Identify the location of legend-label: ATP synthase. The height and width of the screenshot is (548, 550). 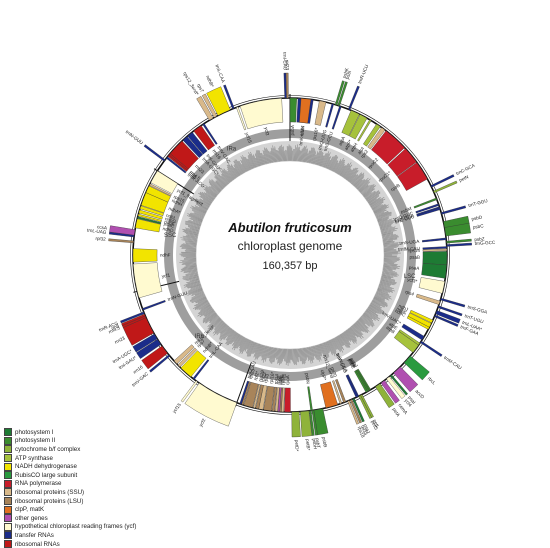
(34, 458).